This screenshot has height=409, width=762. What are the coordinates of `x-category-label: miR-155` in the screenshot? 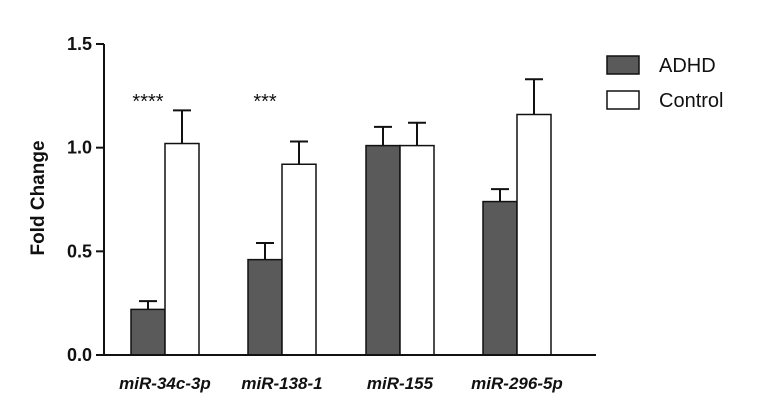 It's located at (400, 383).